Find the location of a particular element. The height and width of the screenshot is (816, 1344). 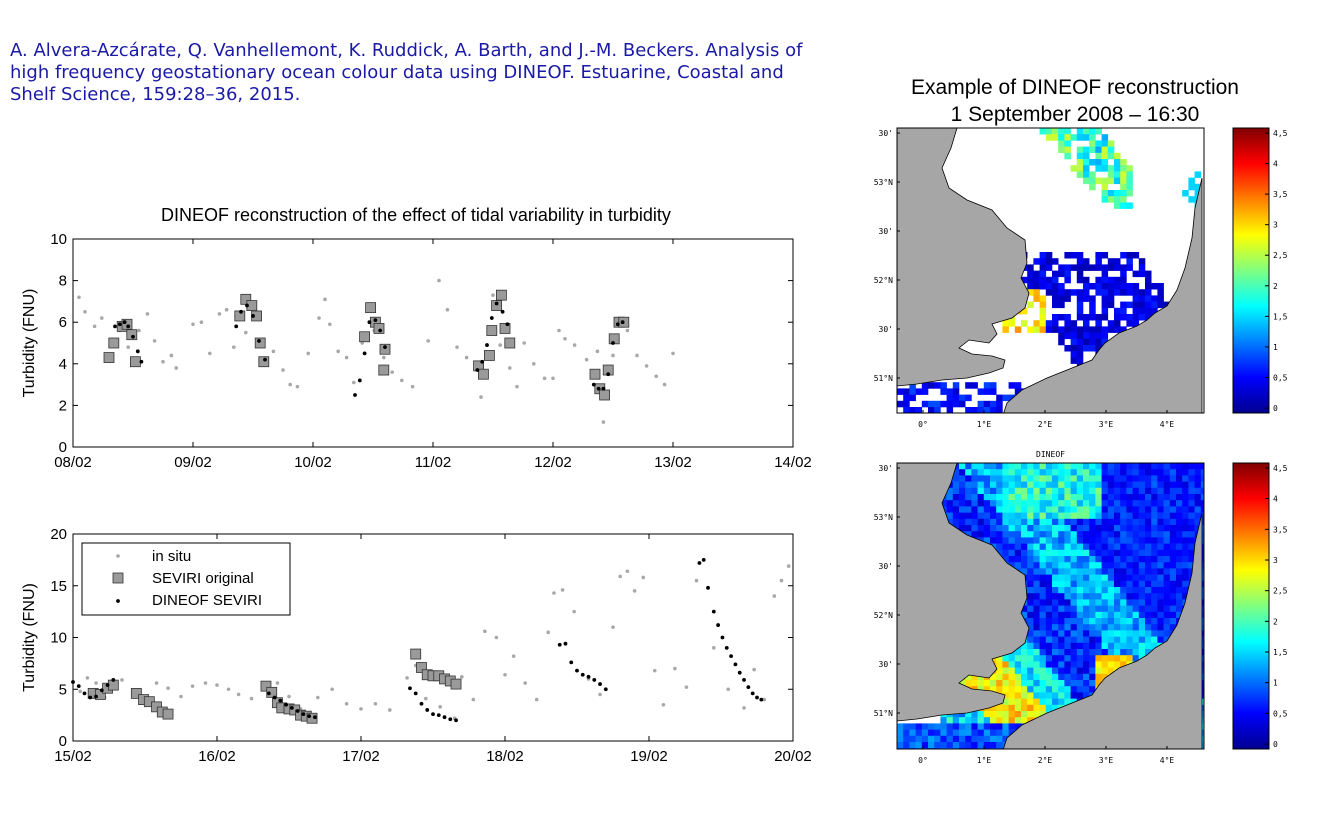

colorbar-tick-label: 1,5 is located at coordinates (1280, 652).